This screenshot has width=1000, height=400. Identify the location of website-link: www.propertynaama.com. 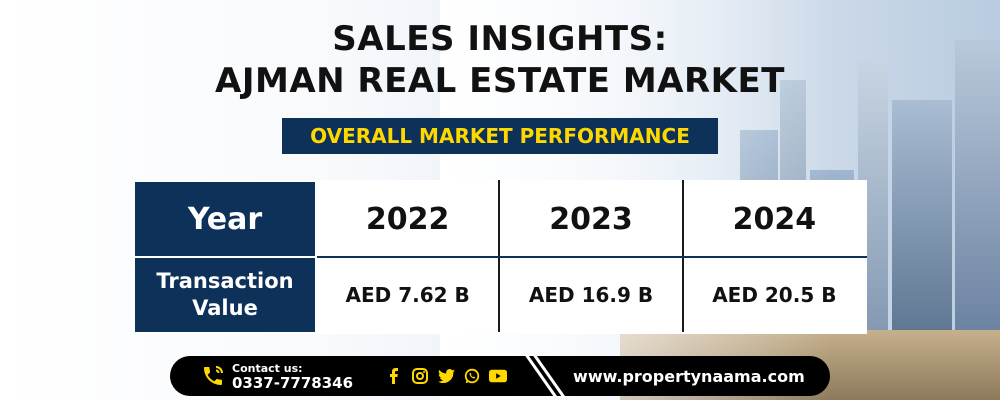
(689, 376).